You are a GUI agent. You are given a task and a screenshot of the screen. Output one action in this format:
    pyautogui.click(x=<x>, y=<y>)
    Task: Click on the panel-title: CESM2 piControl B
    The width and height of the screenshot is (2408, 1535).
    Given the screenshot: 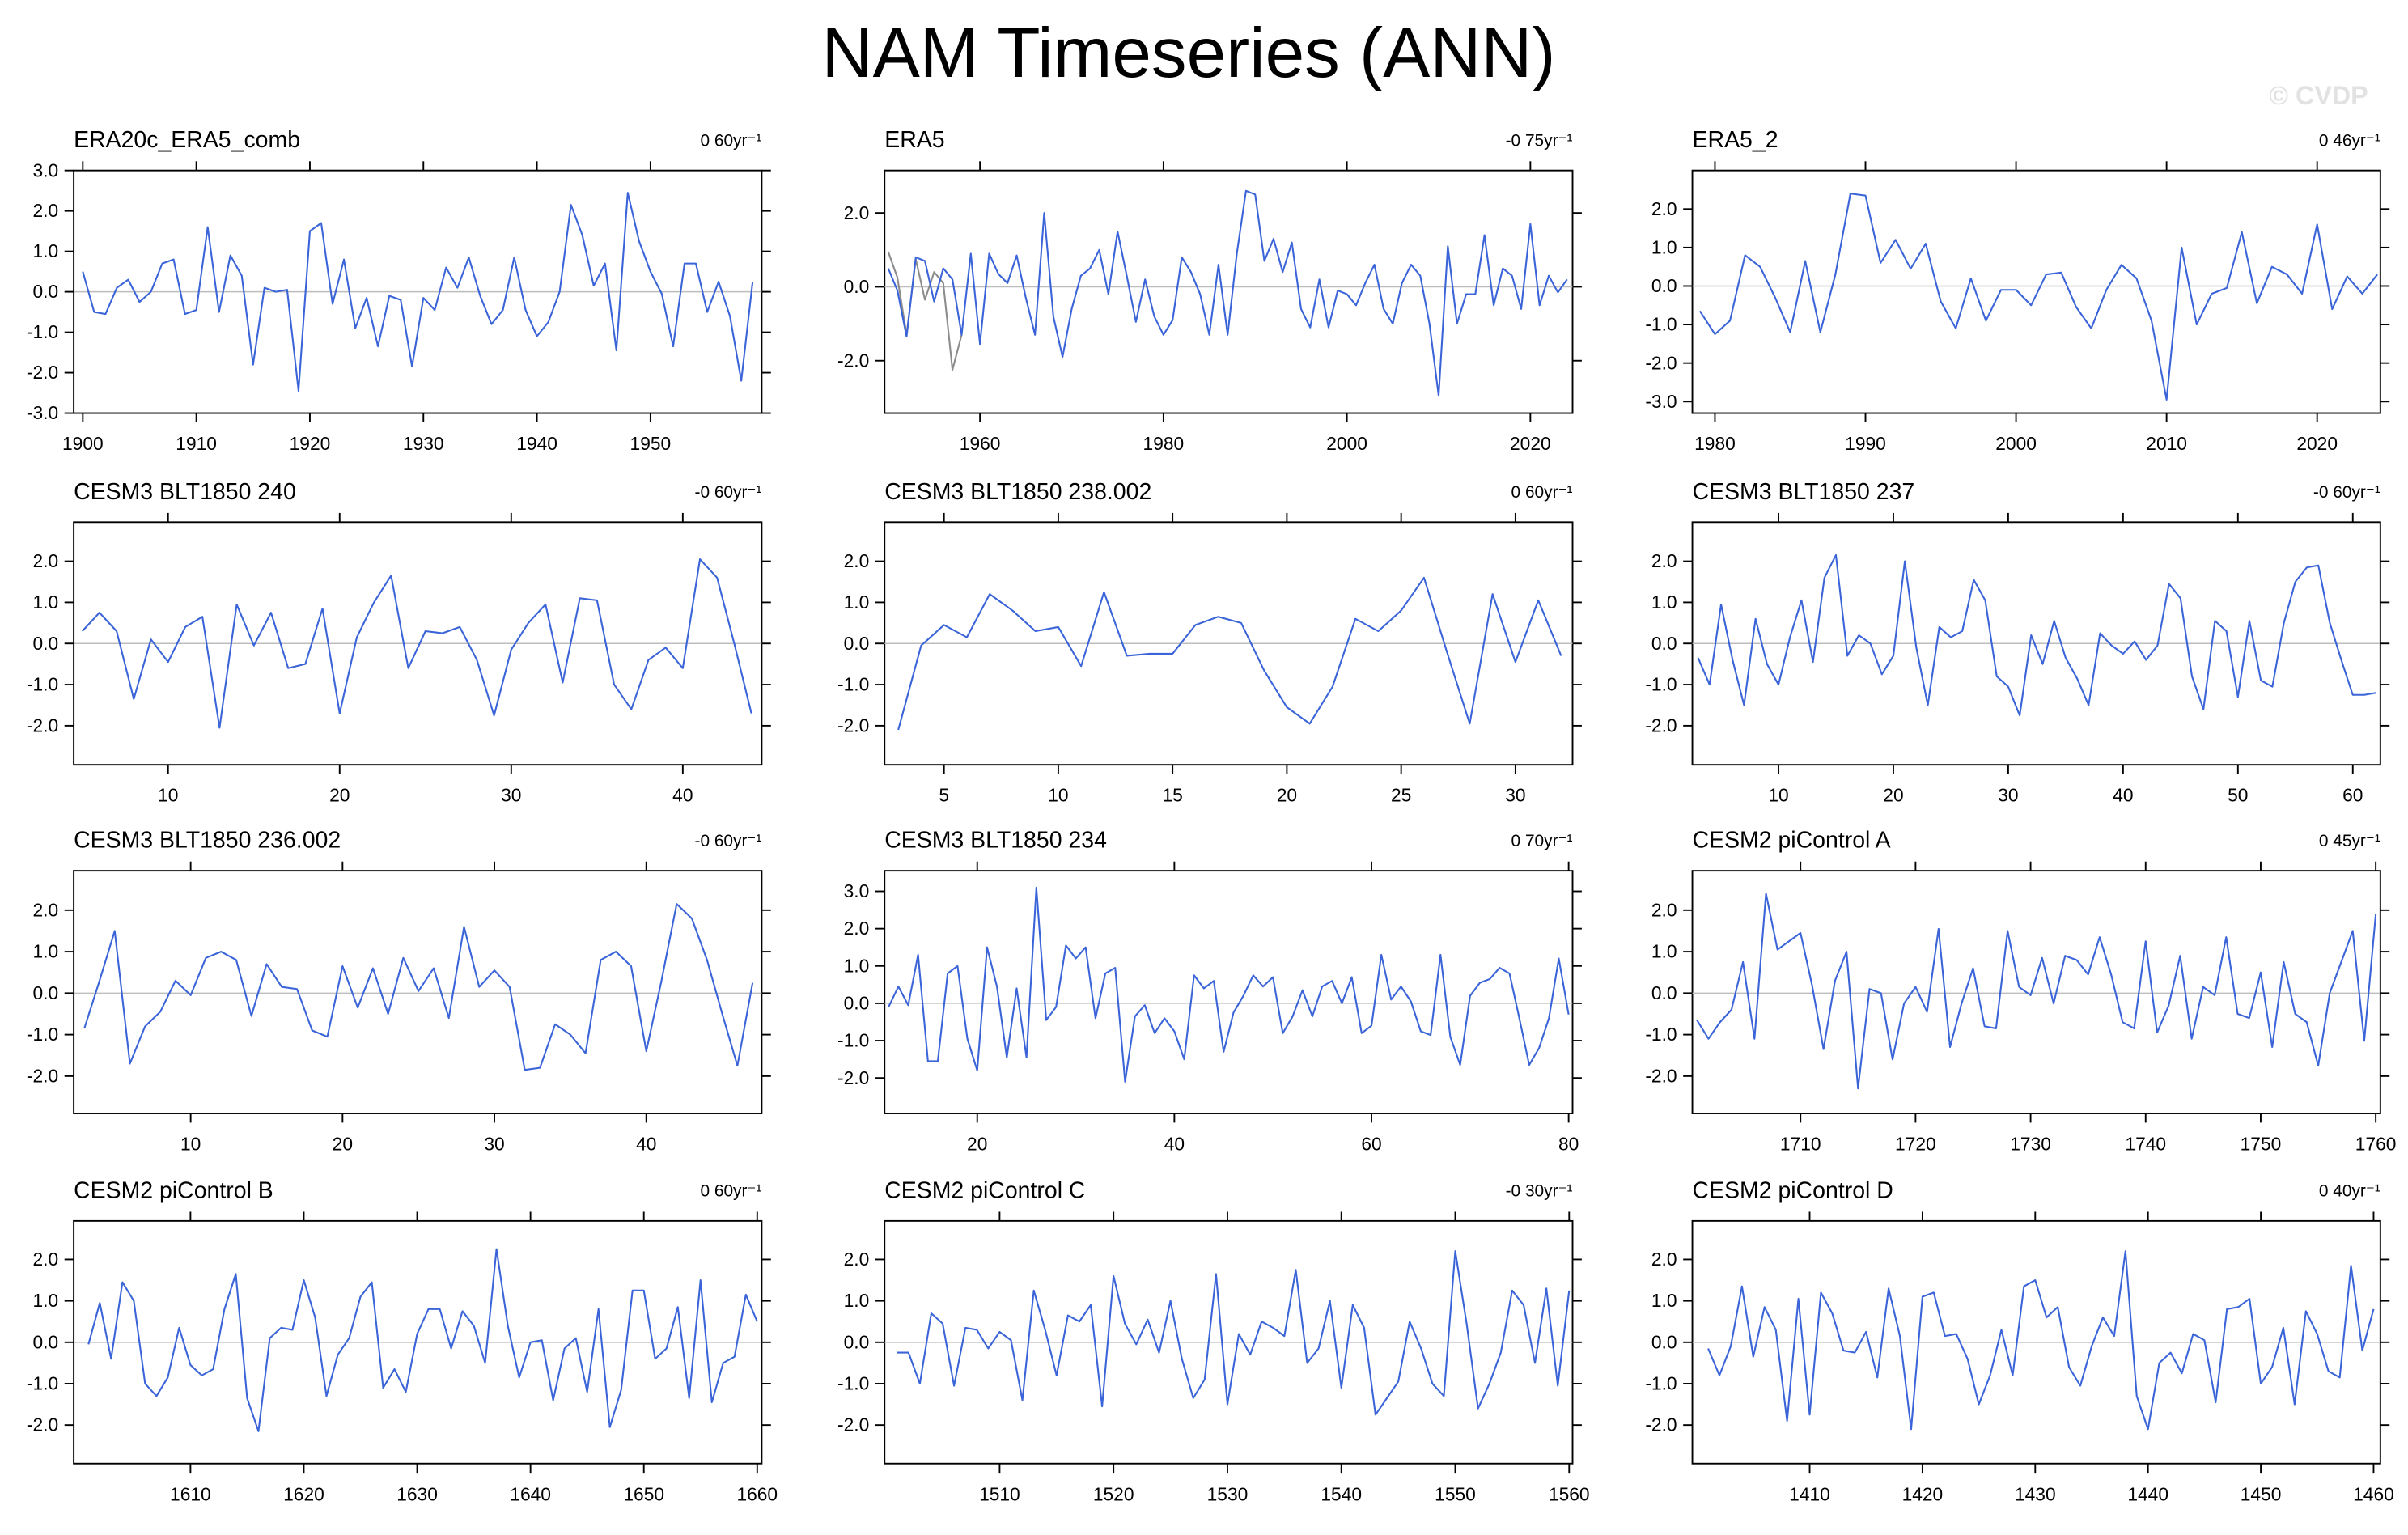 What is the action you would take?
    pyautogui.click(x=173, y=1190)
    